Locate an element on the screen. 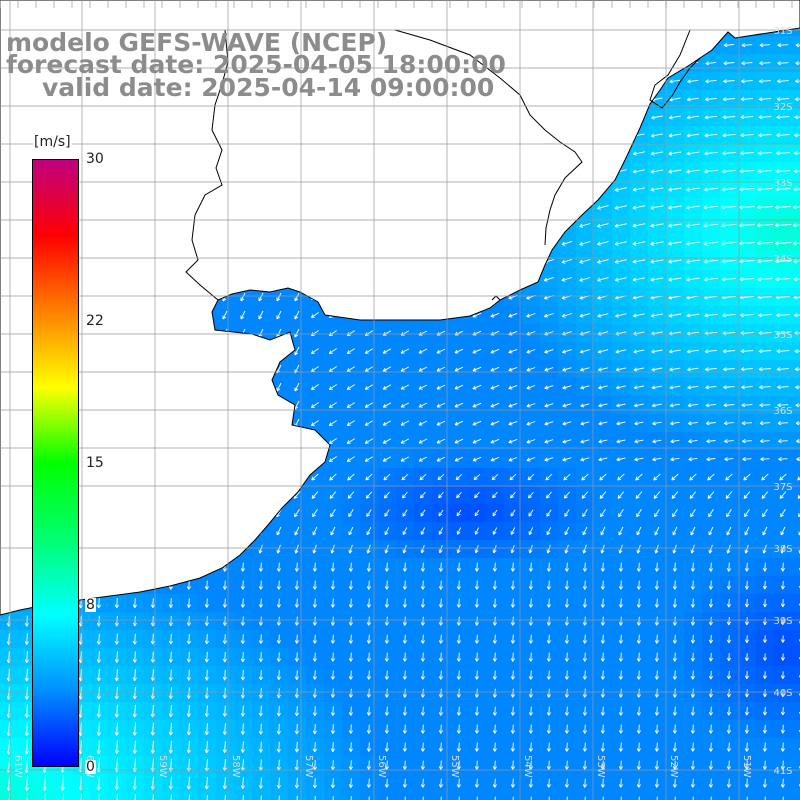  wind-arrow is located at coordinates (747, 45).